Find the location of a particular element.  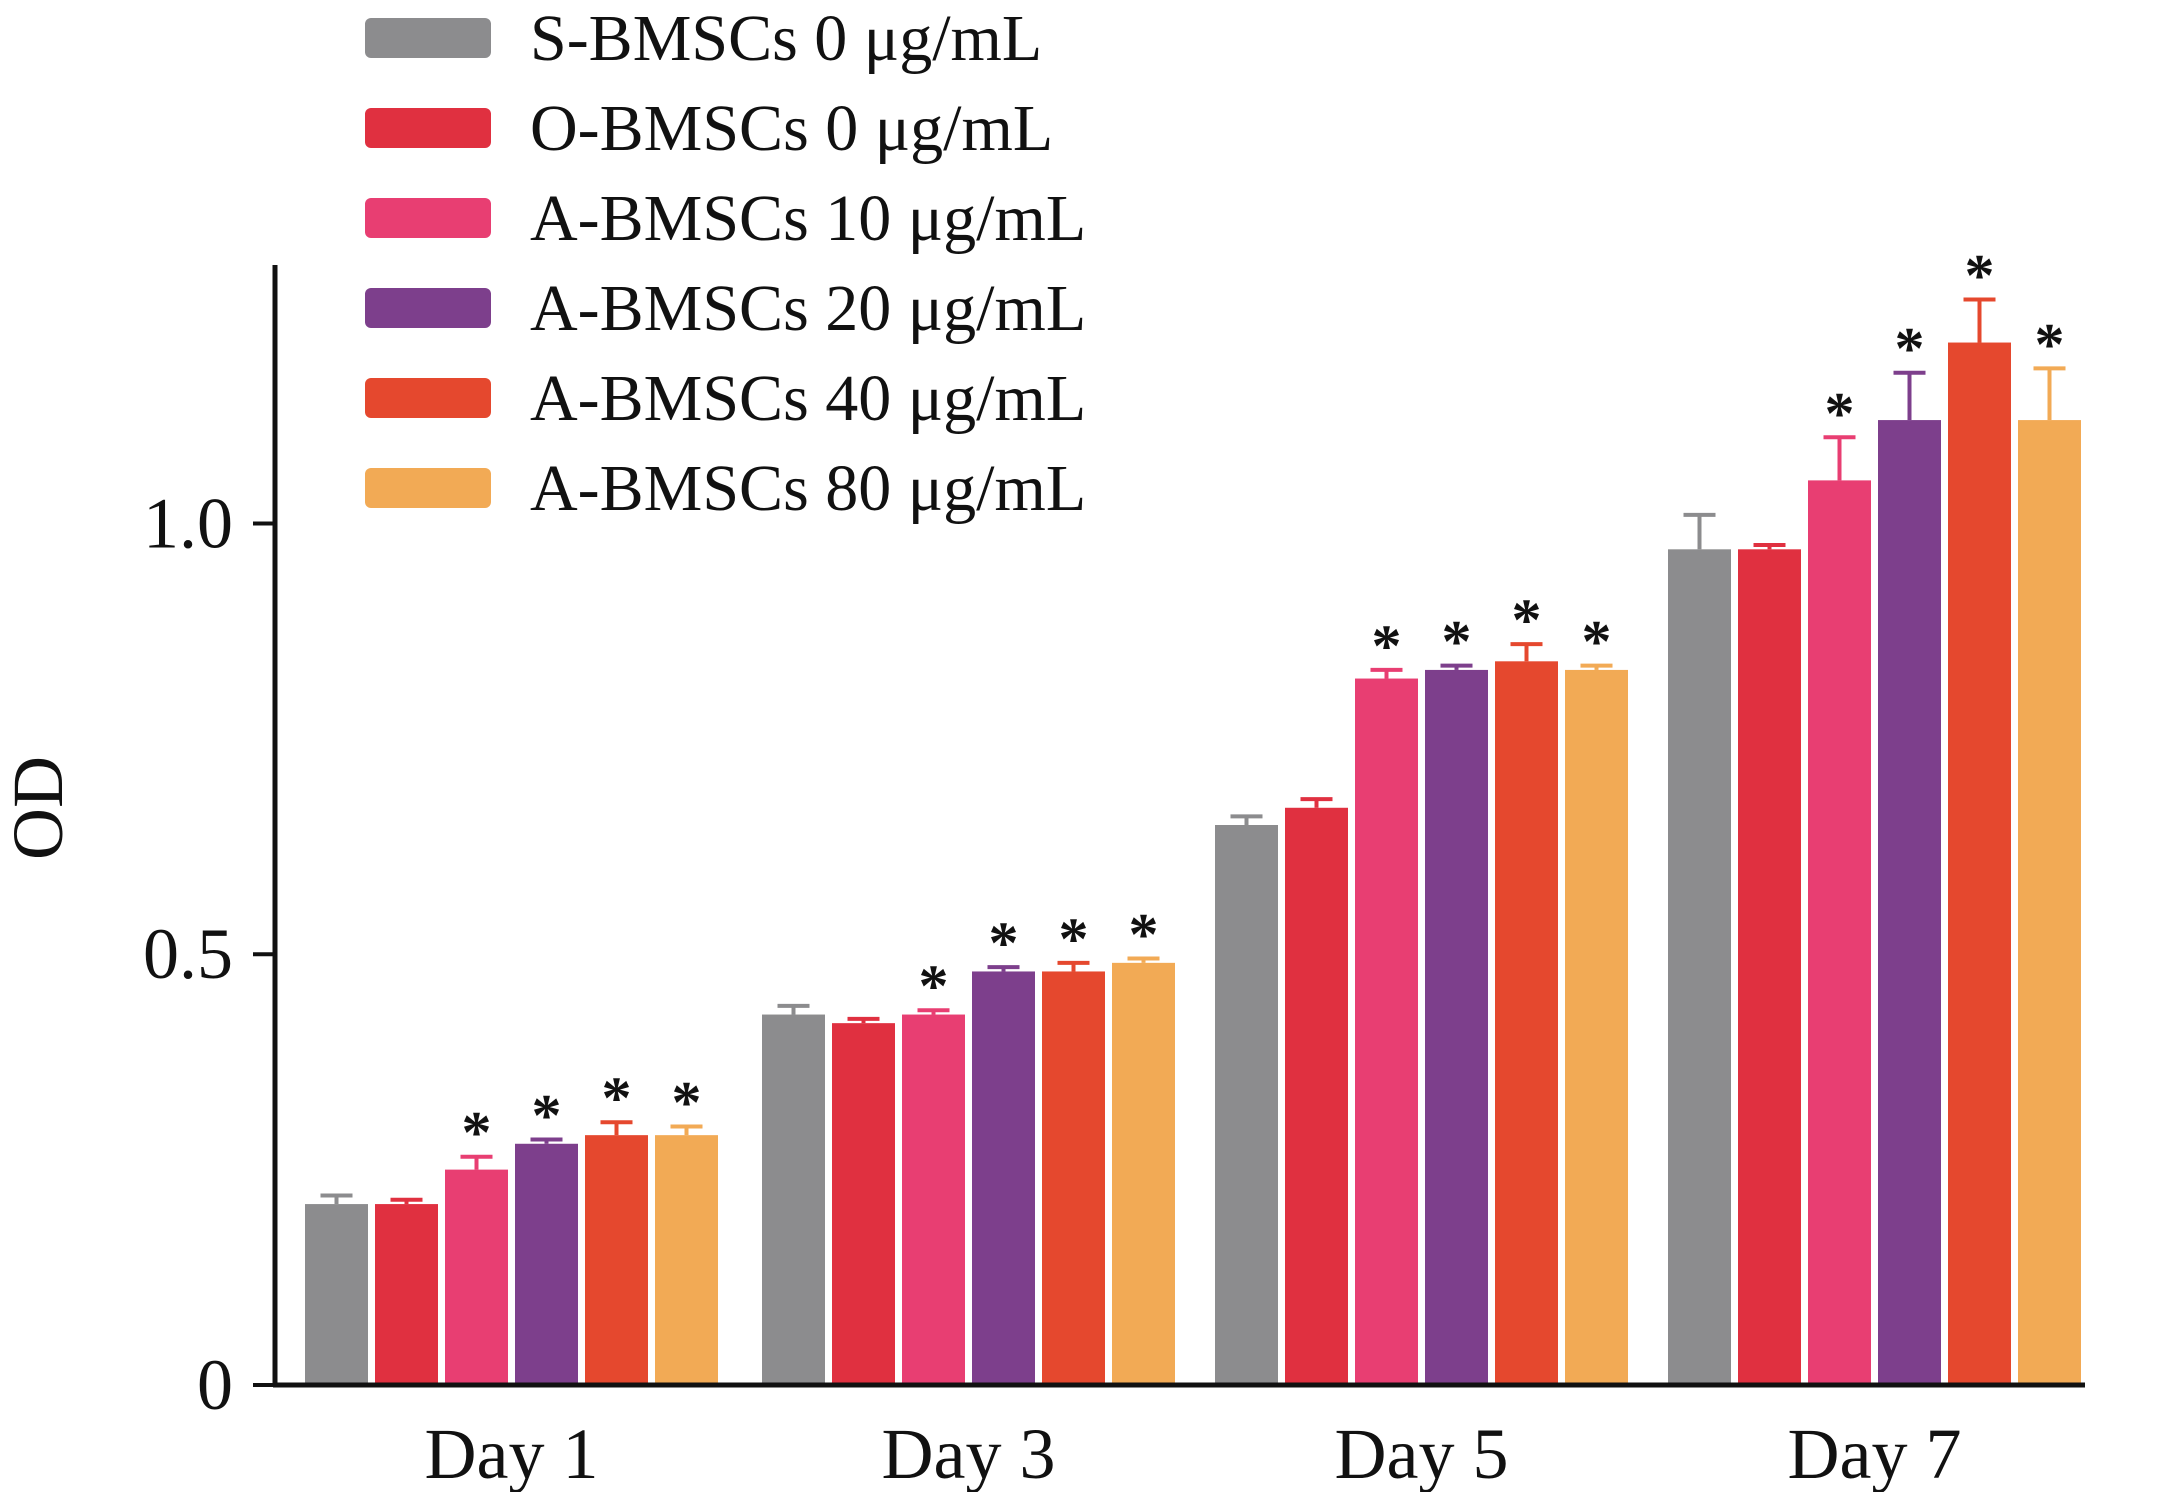

bar-day-5-a-bmscs-10-ug-ml is located at coordinates (1386, 1031).